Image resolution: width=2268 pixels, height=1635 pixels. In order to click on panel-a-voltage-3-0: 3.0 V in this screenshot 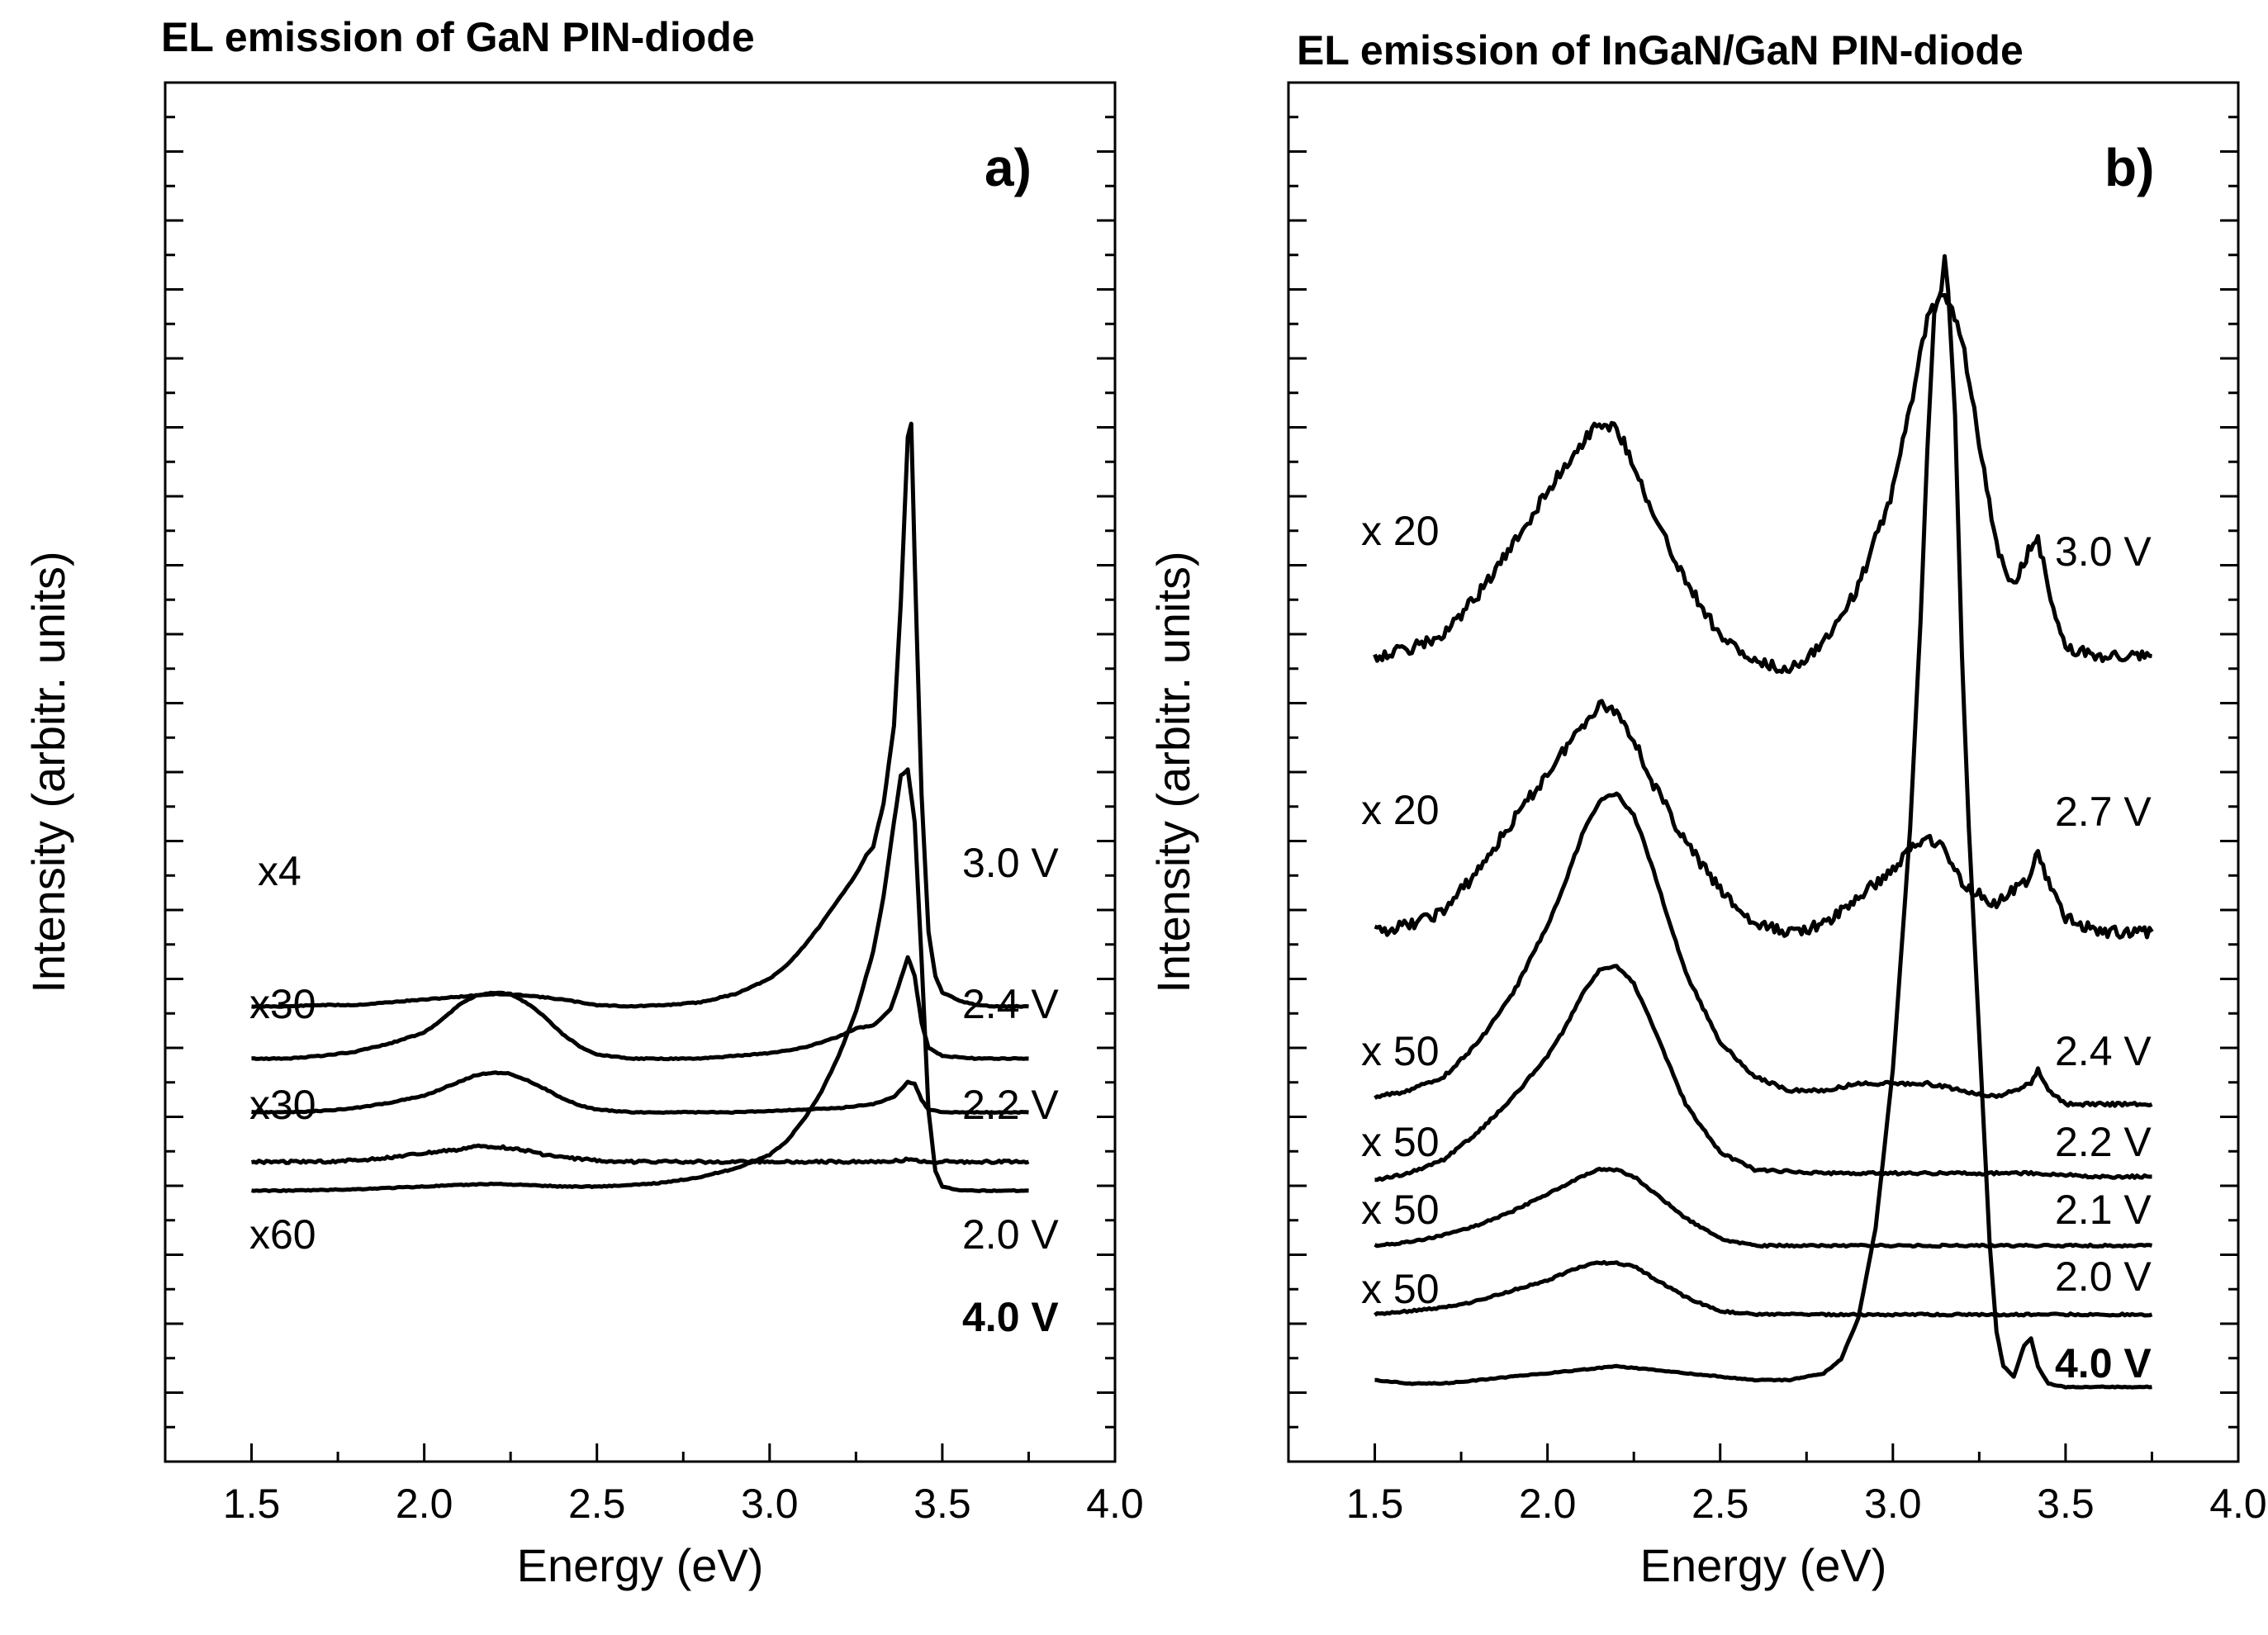, I will do `click(1010, 863)`.